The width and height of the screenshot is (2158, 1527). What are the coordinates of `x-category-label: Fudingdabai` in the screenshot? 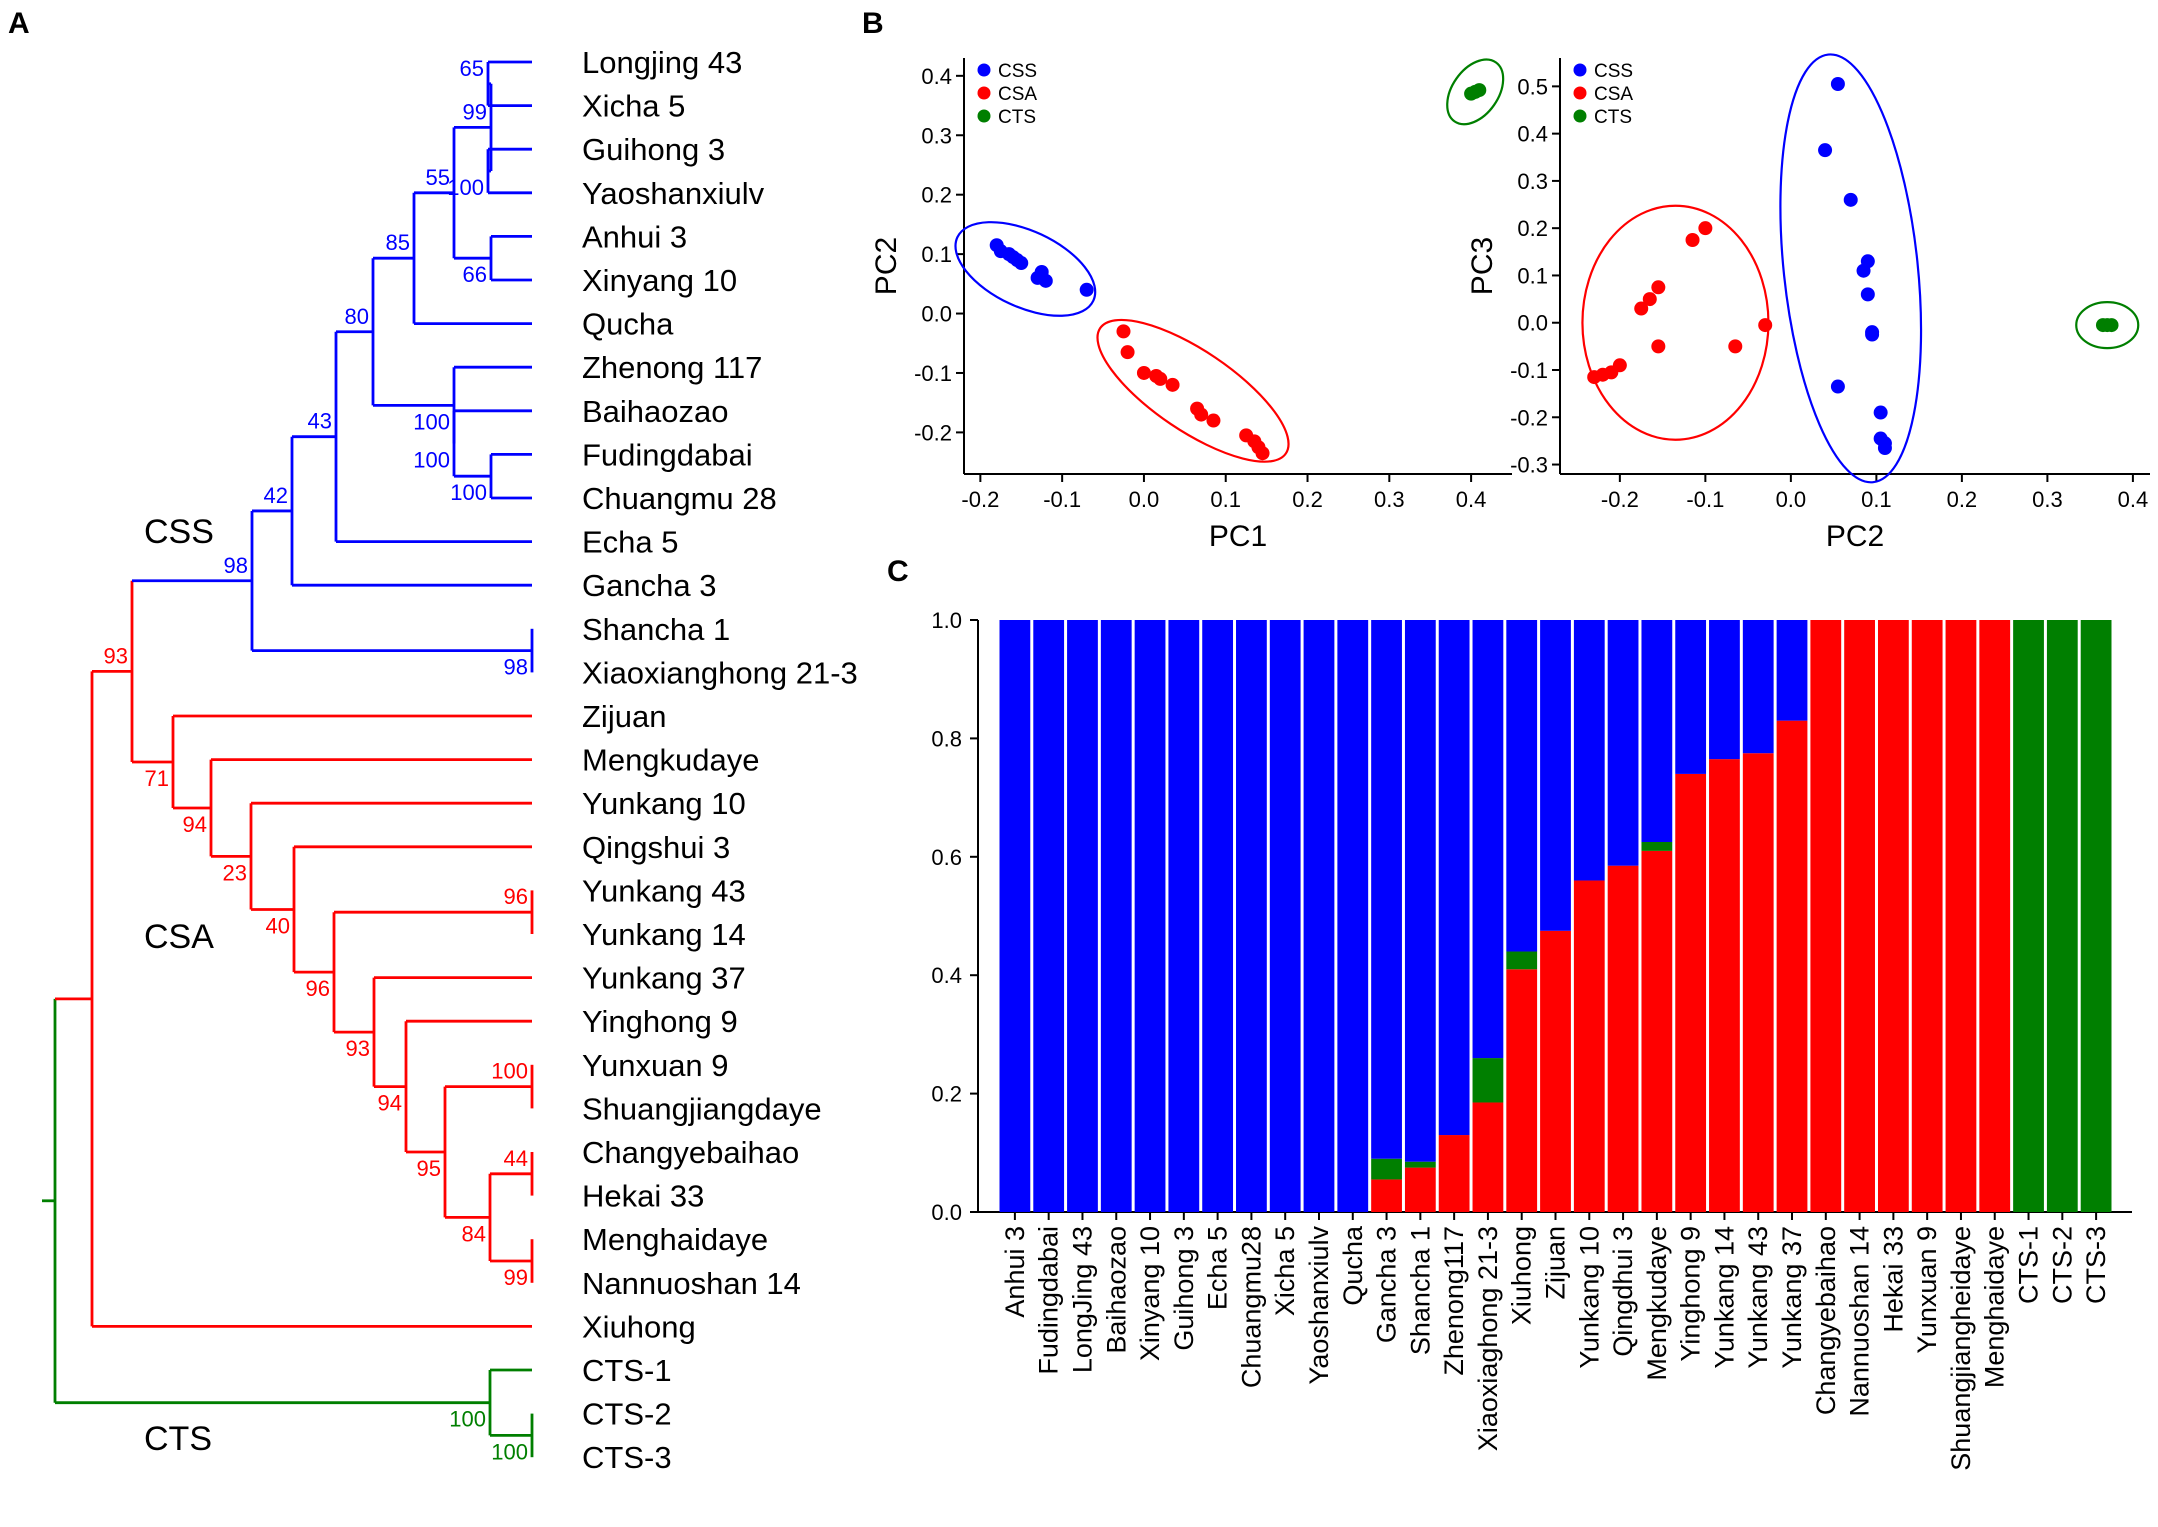 It's located at (1049, 1300).